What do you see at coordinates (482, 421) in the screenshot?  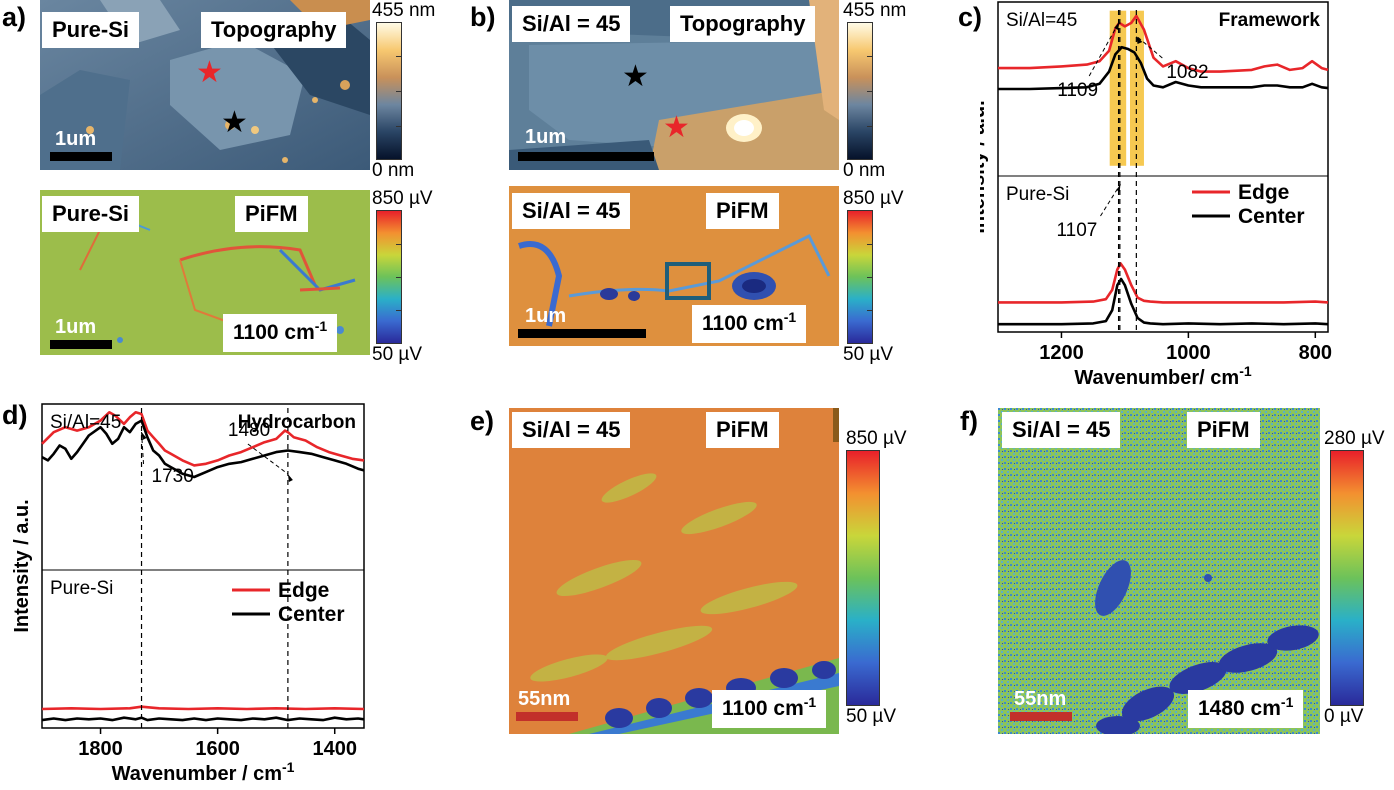 I see `panel-e-label: e)` at bounding box center [482, 421].